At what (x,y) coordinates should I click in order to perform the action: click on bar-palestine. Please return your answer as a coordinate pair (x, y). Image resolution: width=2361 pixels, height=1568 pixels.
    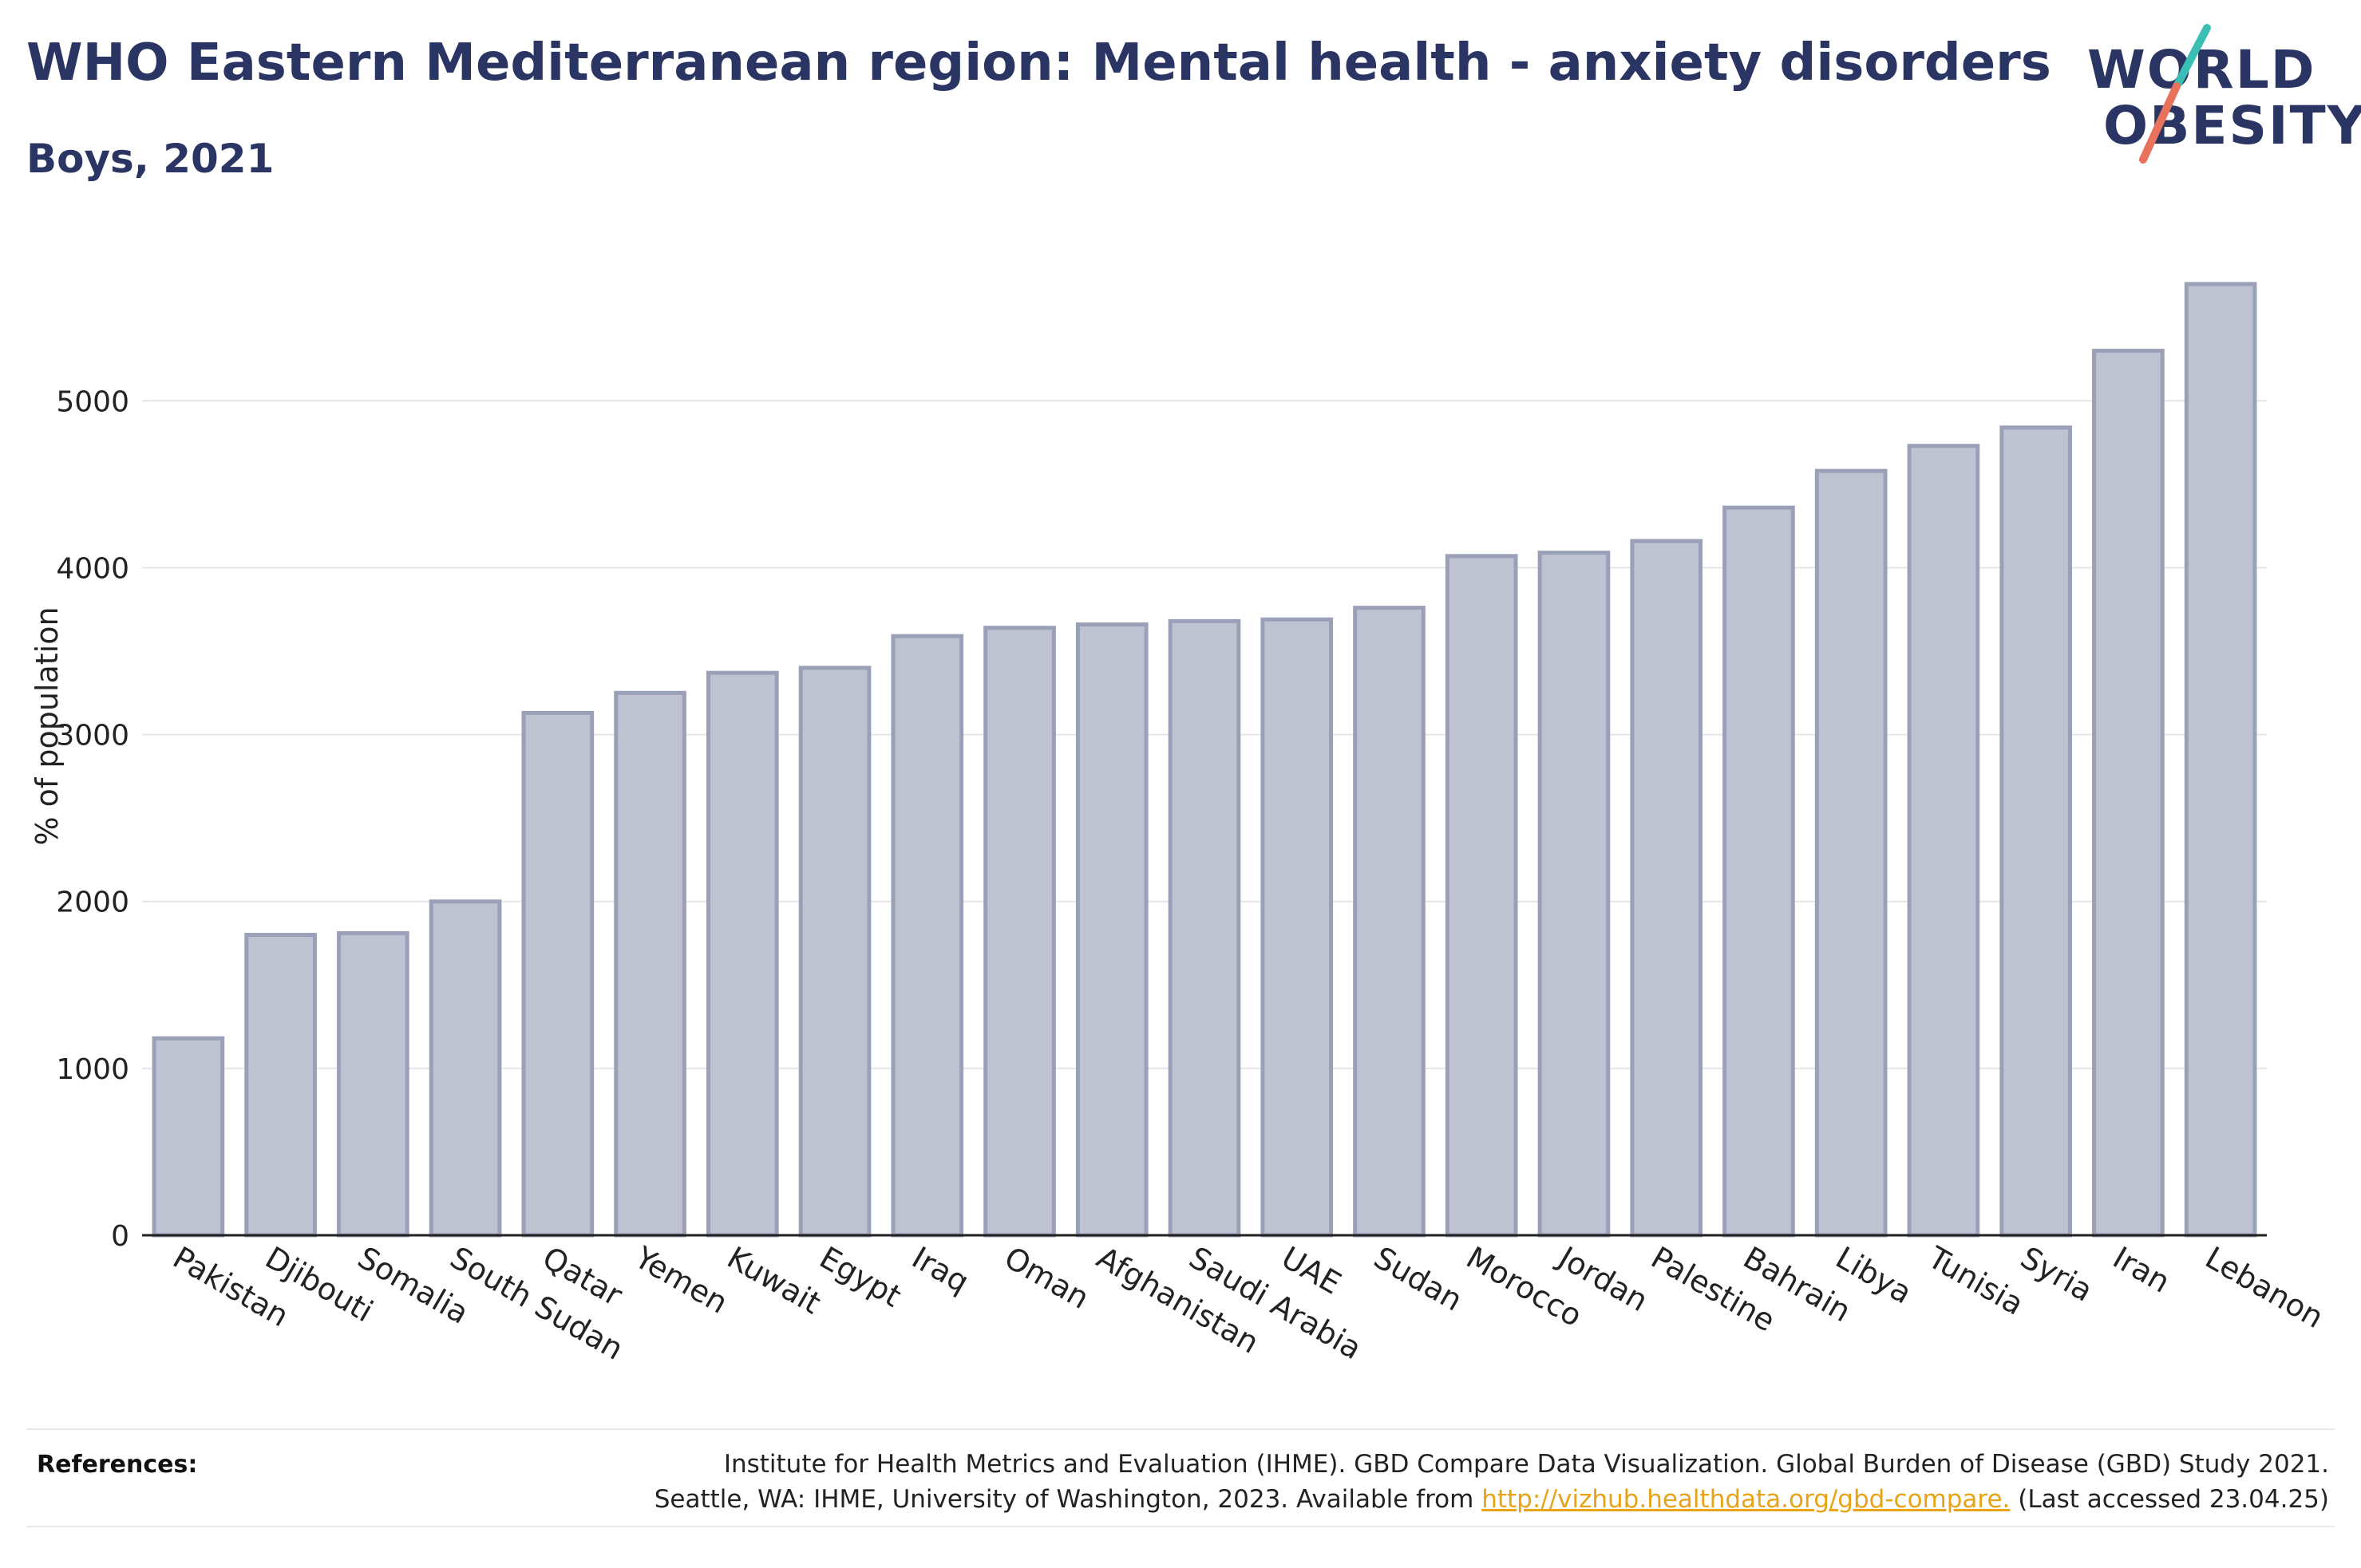
    Looking at the image, I should click on (1666, 889).